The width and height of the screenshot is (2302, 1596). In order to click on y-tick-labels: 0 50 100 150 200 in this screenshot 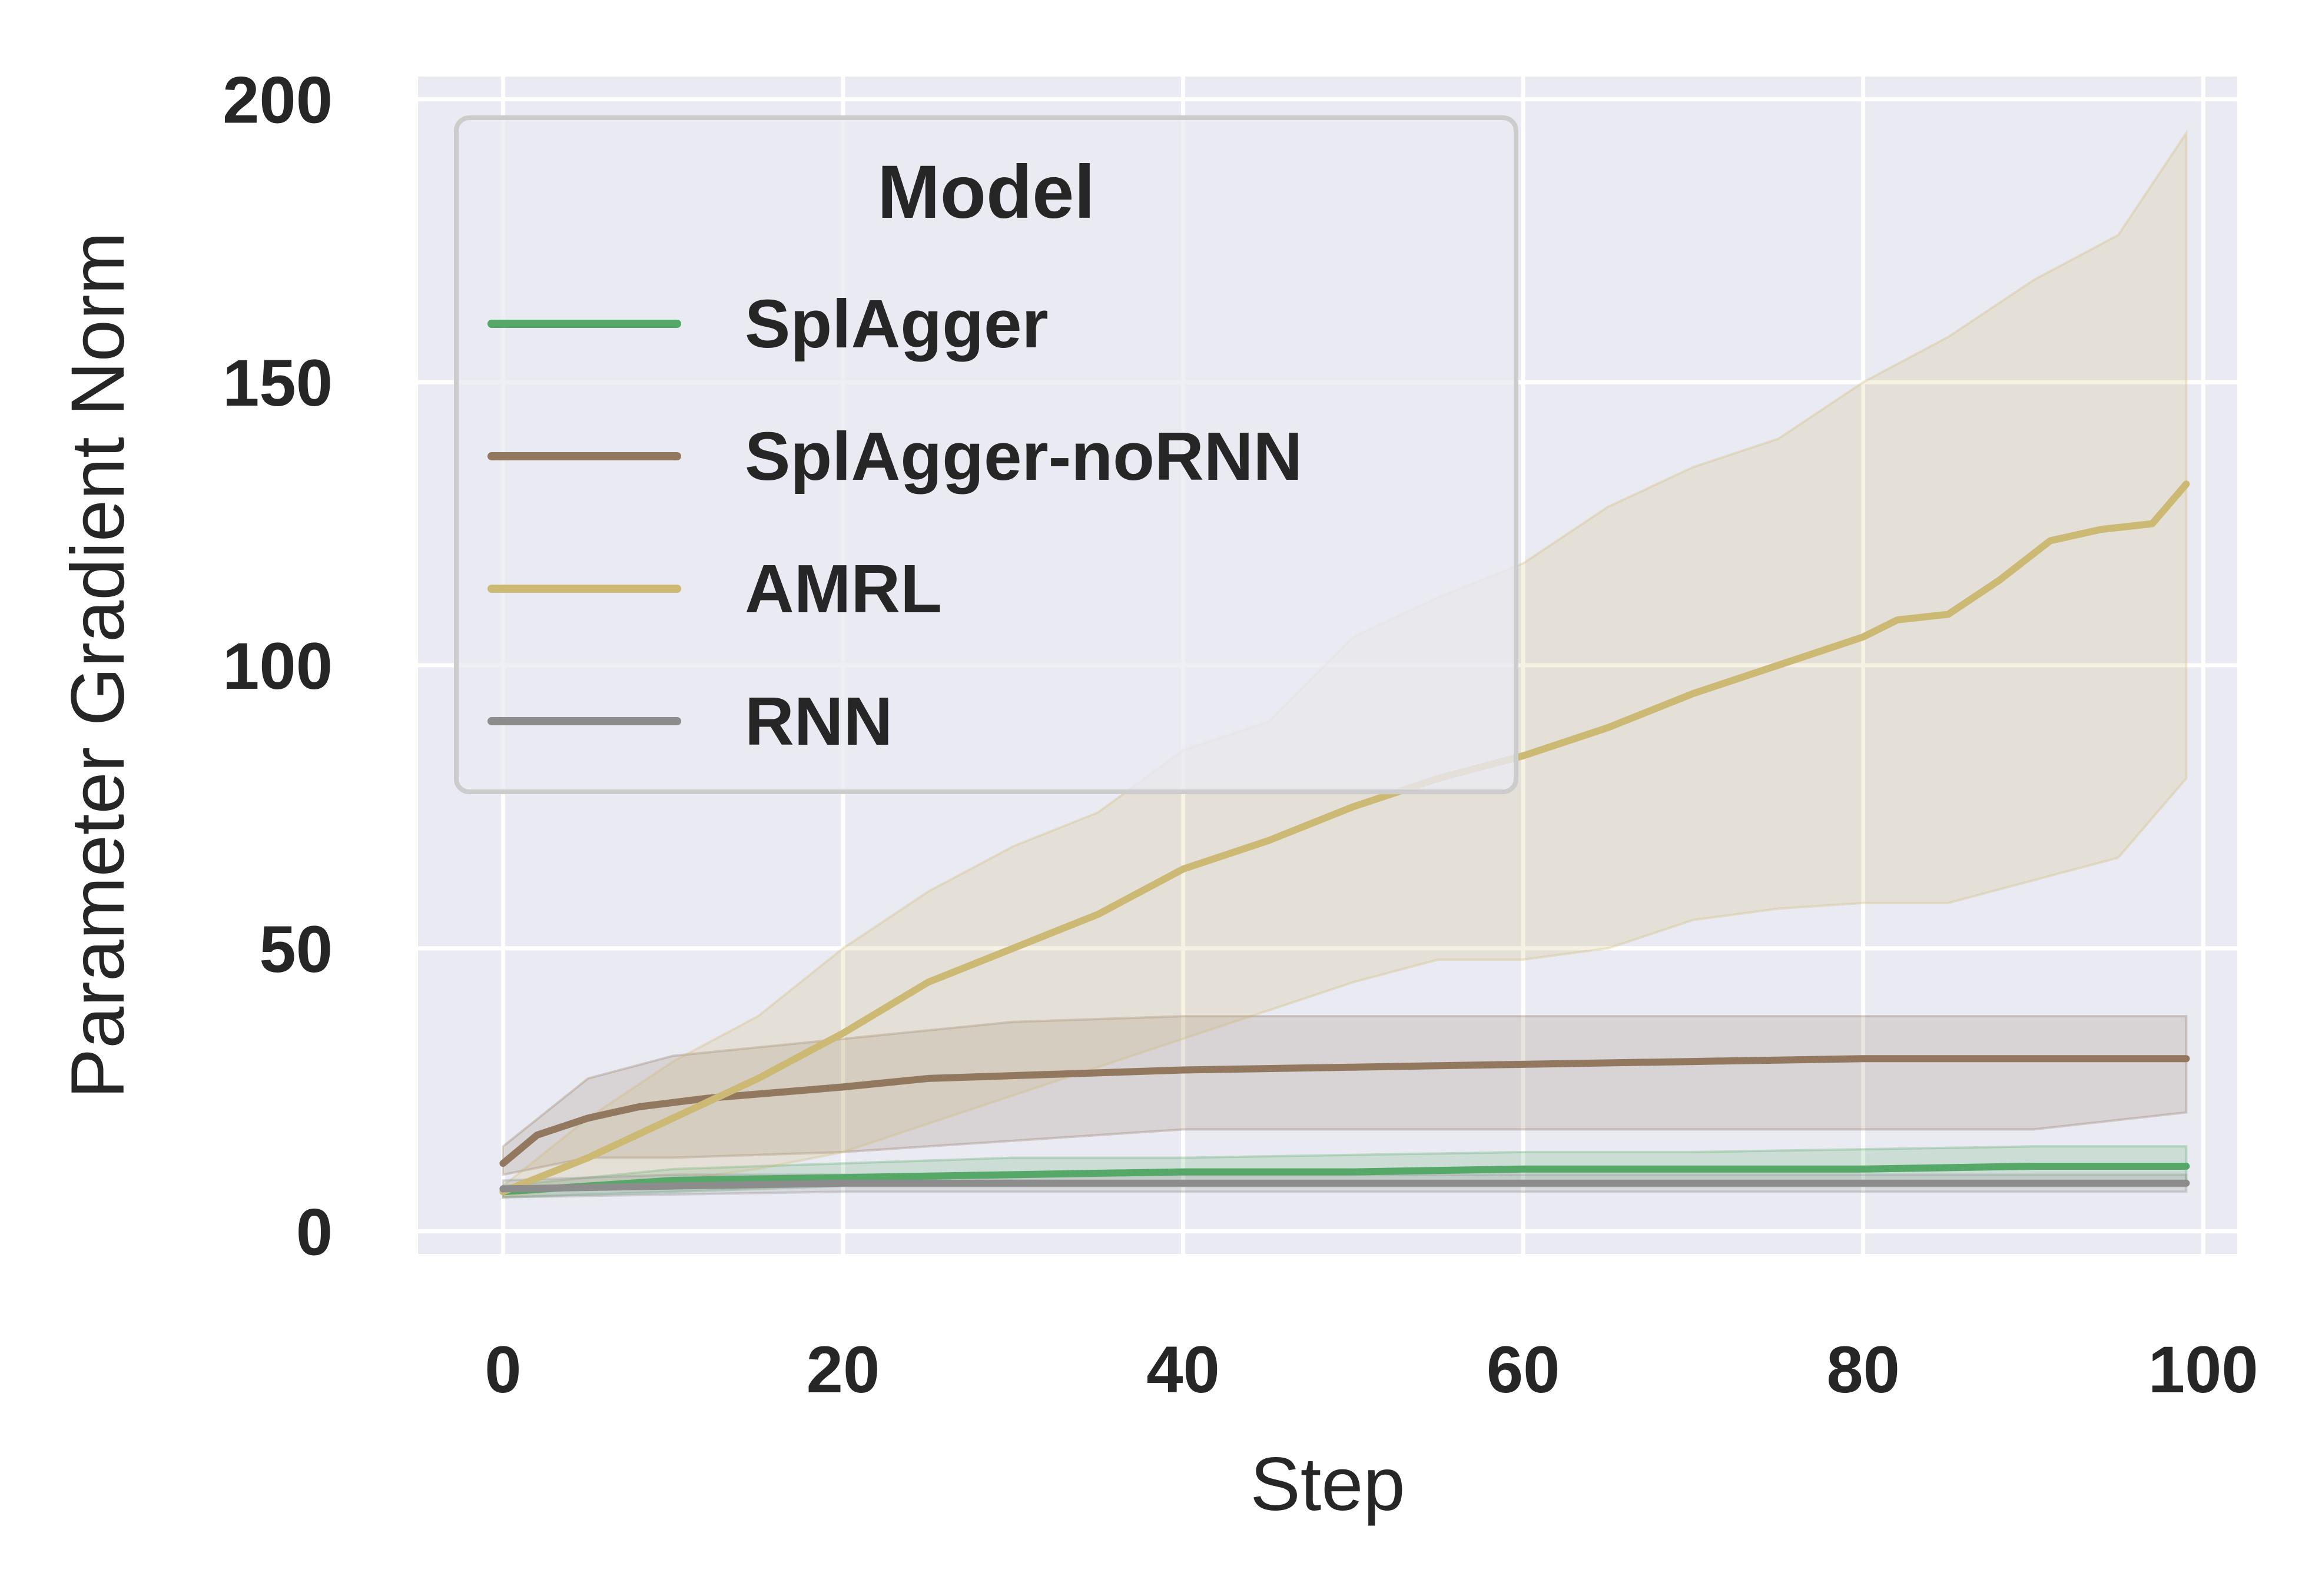, I will do `click(278, 666)`.